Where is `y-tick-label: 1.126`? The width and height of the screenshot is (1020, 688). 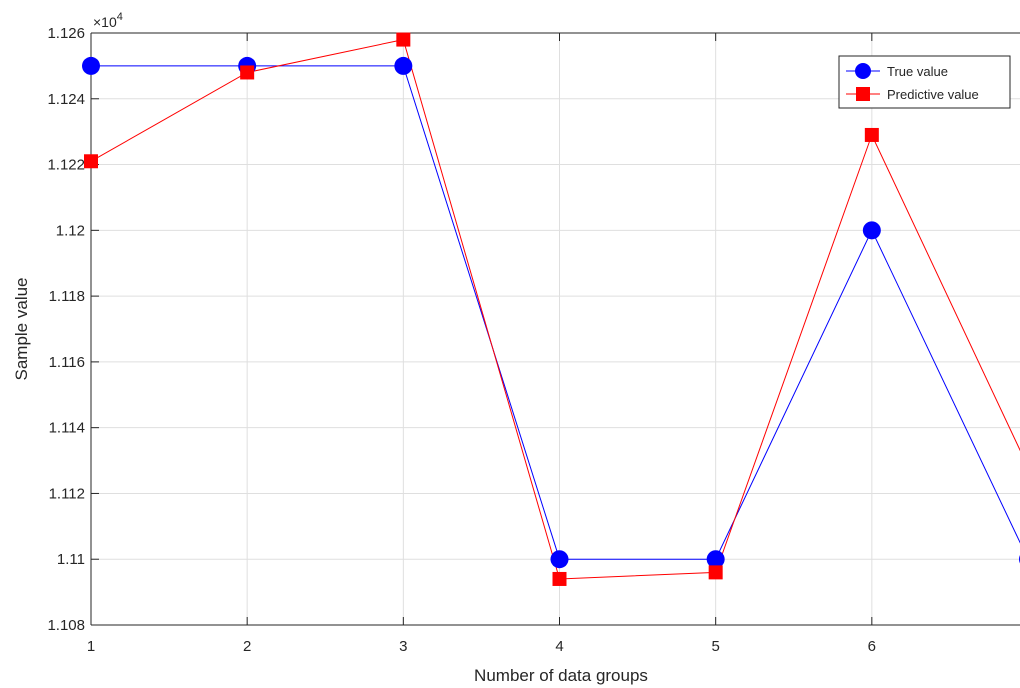
y-tick-label: 1.126 is located at coordinates (66, 33).